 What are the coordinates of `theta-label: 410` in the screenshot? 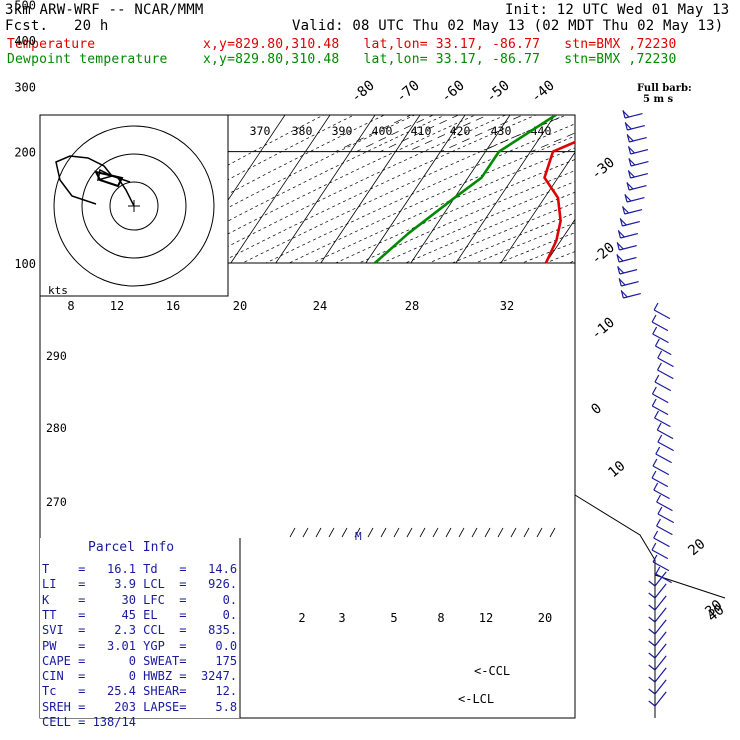 It's located at (421, 131).